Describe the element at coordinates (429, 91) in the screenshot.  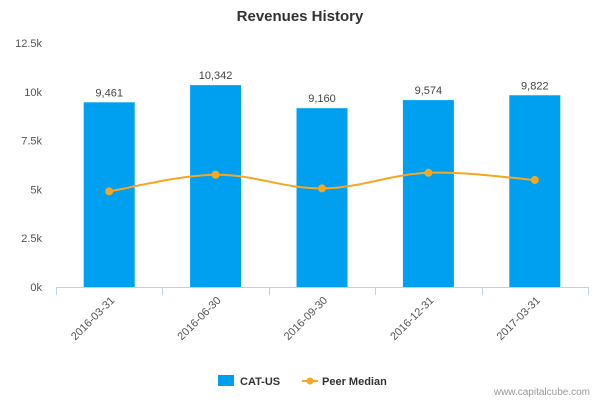
I see `bar-data-label: 9,574` at that location.